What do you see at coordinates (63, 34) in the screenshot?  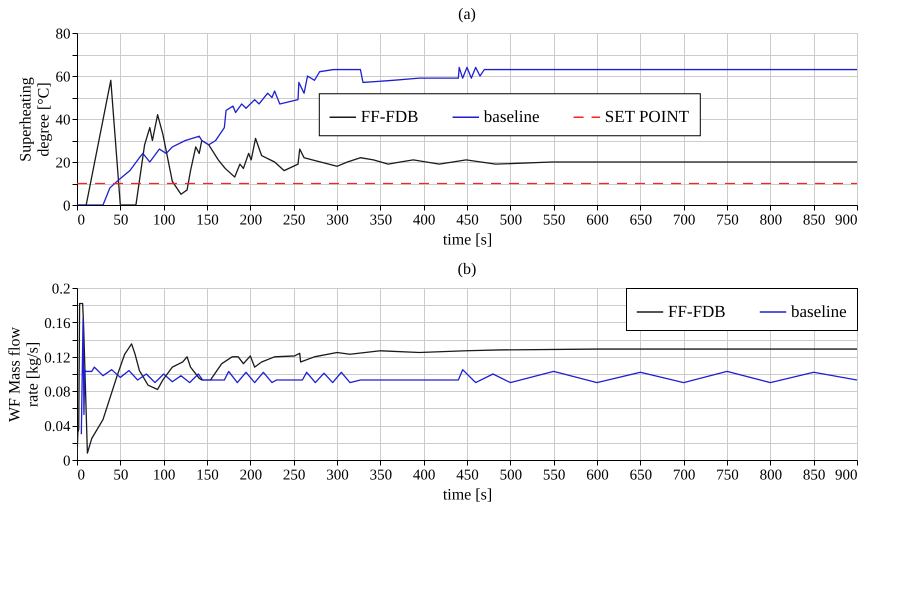 I see `y-tick-label: 80` at bounding box center [63, 34].